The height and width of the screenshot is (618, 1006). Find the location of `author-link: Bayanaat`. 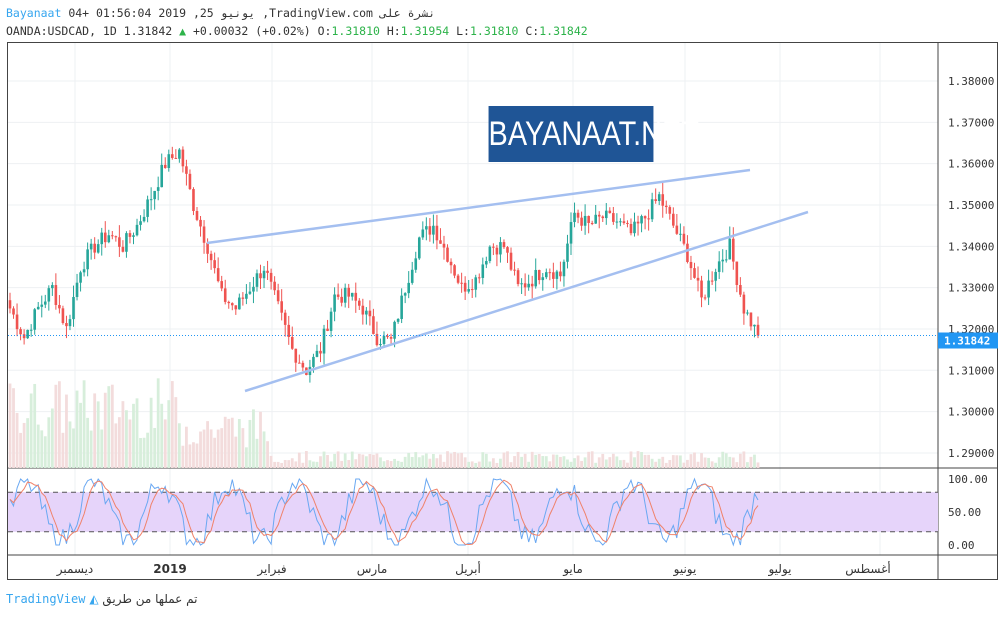

author-link: Bayanaat is located at coordinates (34, 13).